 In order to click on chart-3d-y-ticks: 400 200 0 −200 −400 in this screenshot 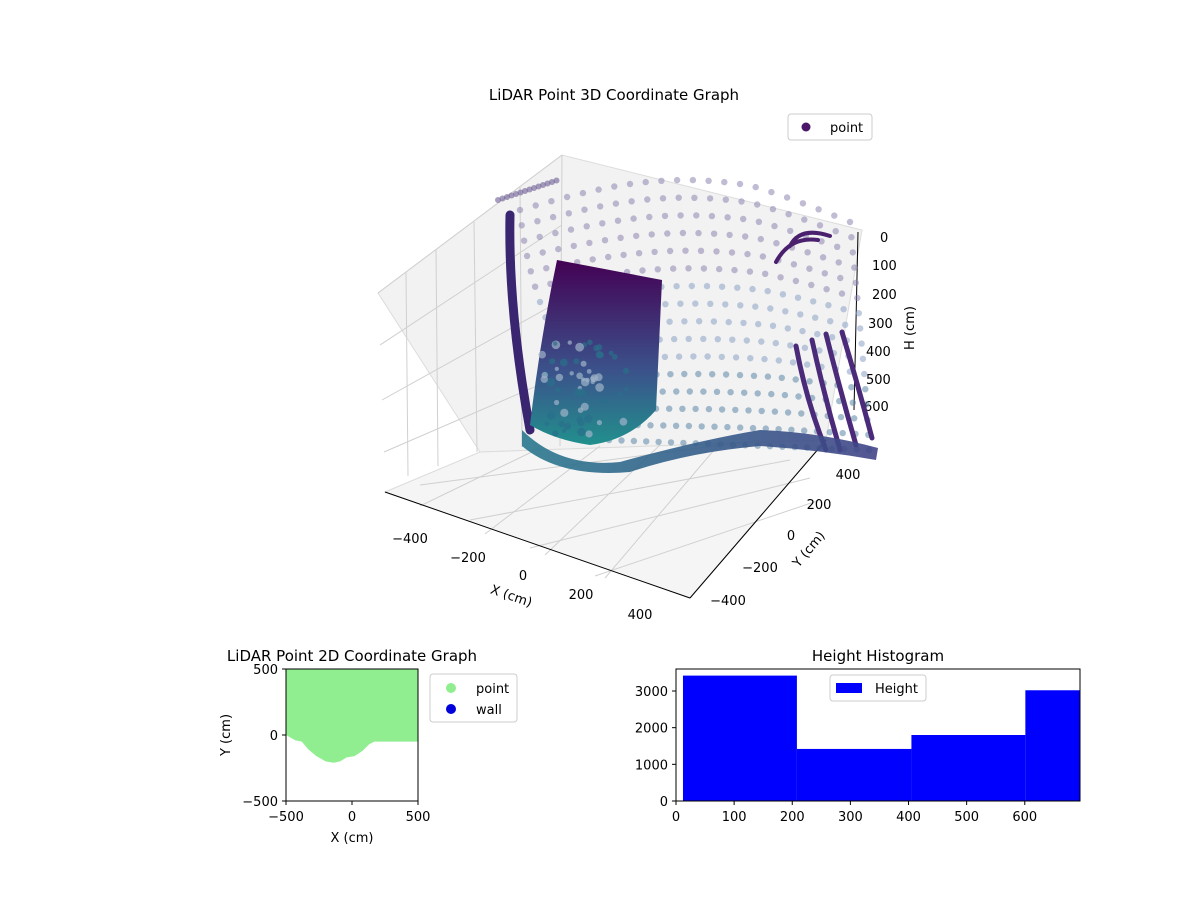, I will do `click(785, 538)`.